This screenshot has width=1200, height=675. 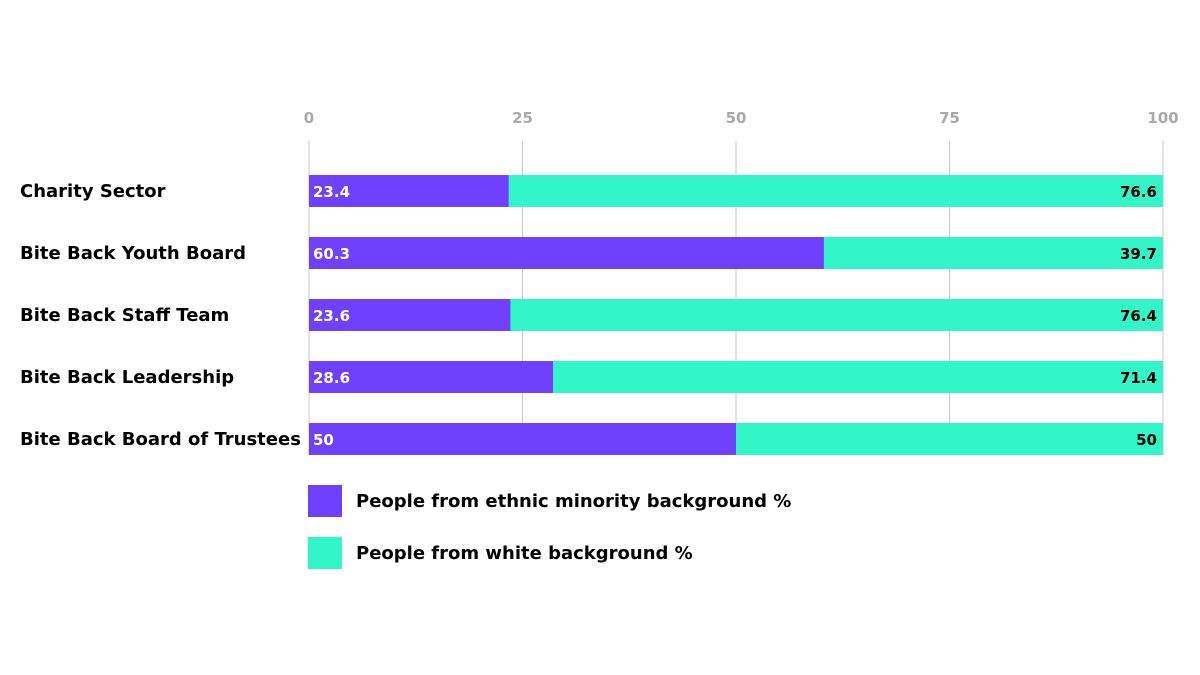 I want to click on x-tick-label: 50, so click(x=736, y=118).